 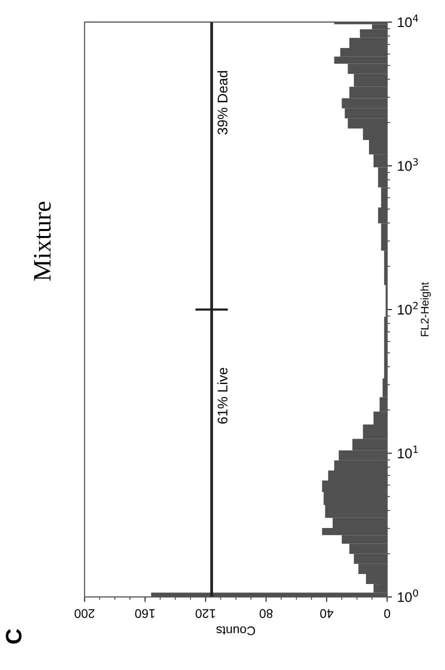 What do you see at coordinates (408, 21) in the screenshot?
I see `y-tick-label: 10$^{4}$` at bounding box center [408, 21].